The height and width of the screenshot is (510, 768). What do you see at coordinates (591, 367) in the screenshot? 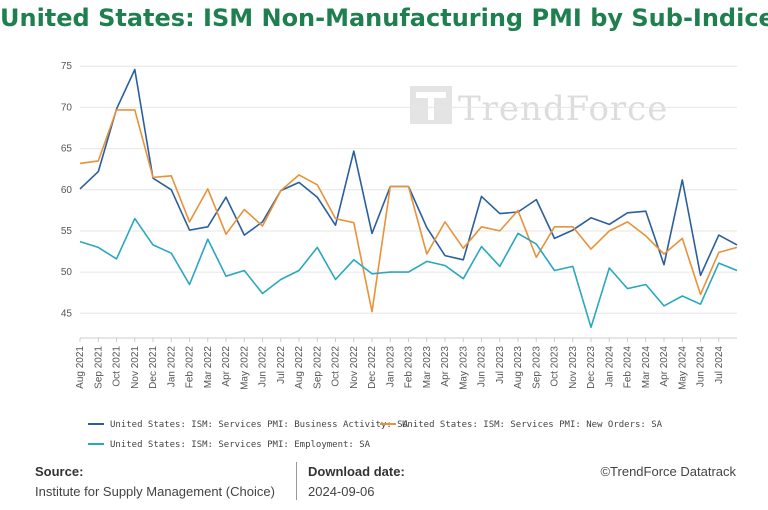
I see `x-tick-label: Dec 2023` at bounding box center [591, 367].